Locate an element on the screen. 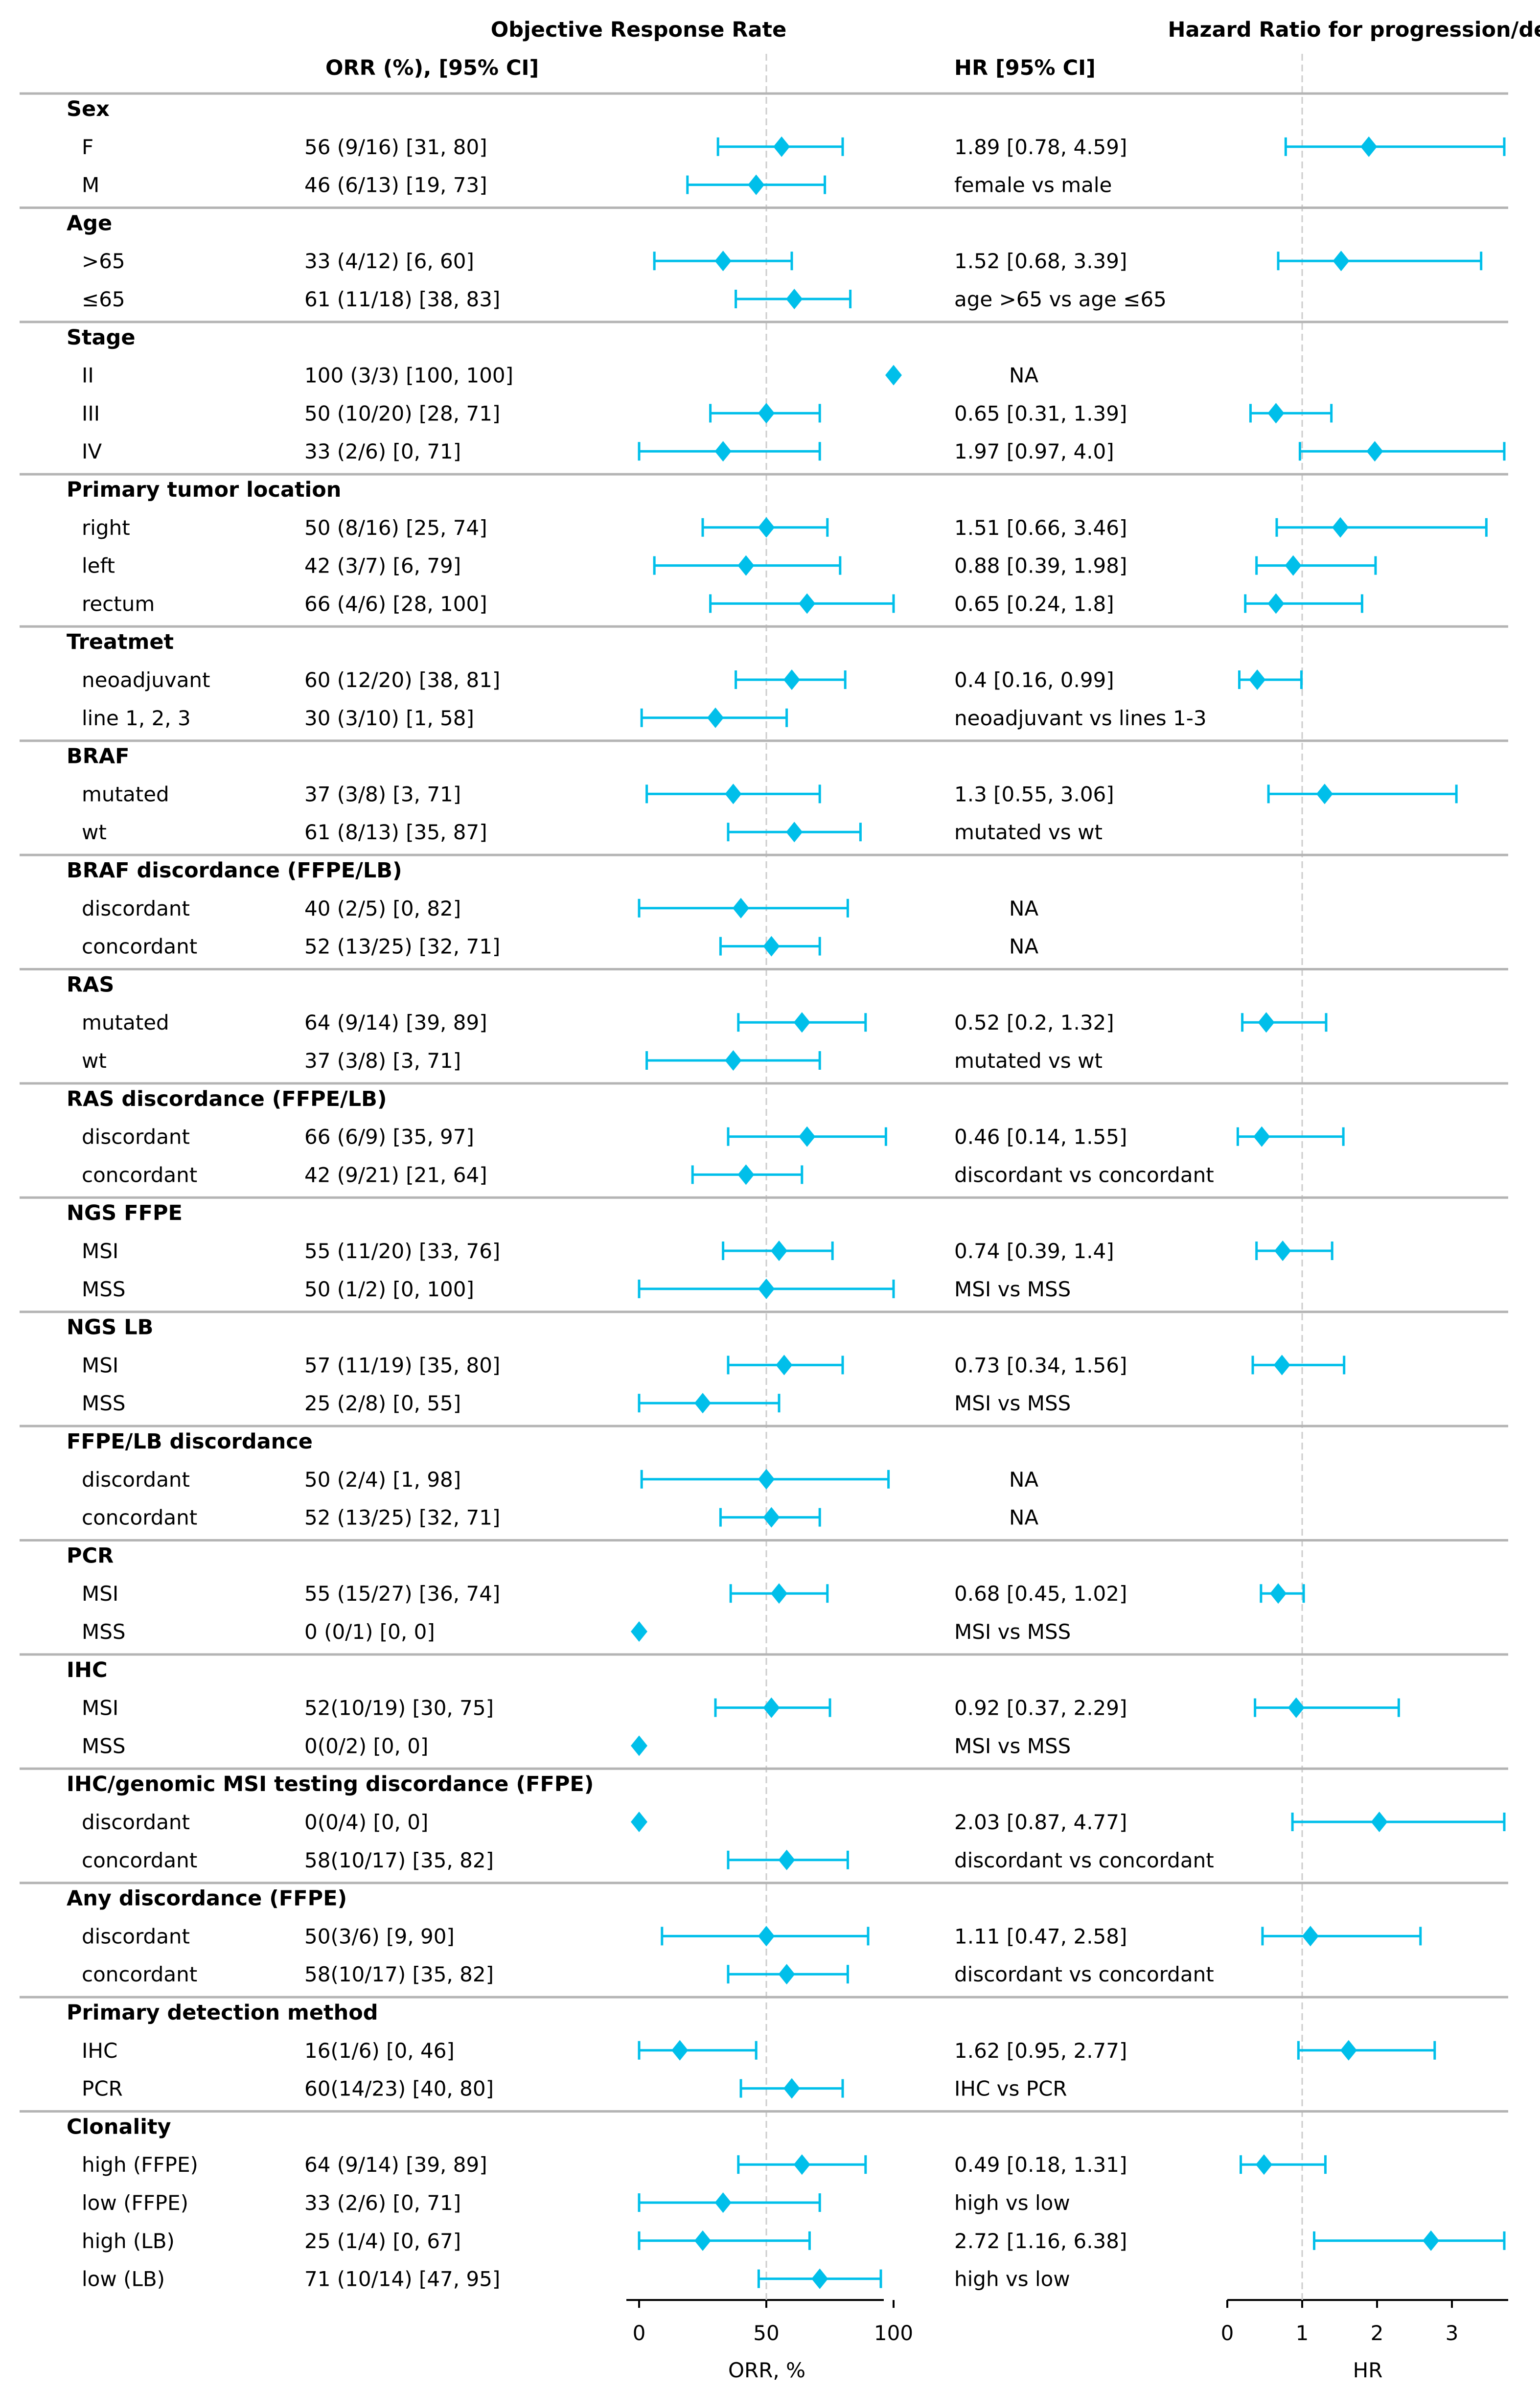  row-label: MSI is located at coordinates (100, 1251).